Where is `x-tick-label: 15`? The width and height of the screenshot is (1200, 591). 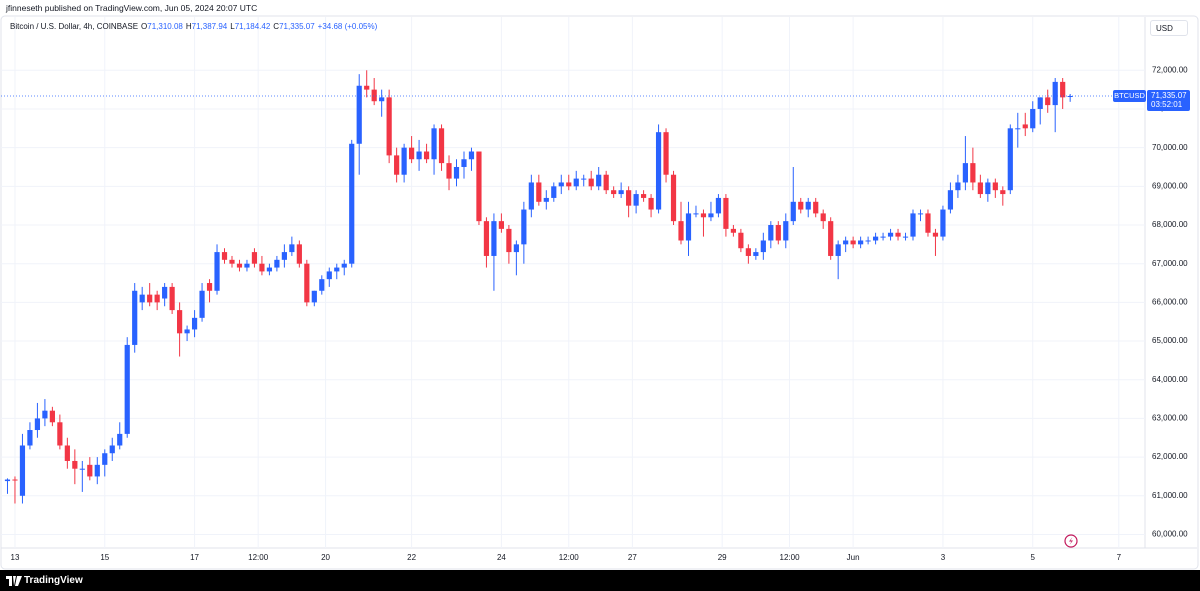
x-tick-label: 15 is located at coordinates (104, 557).